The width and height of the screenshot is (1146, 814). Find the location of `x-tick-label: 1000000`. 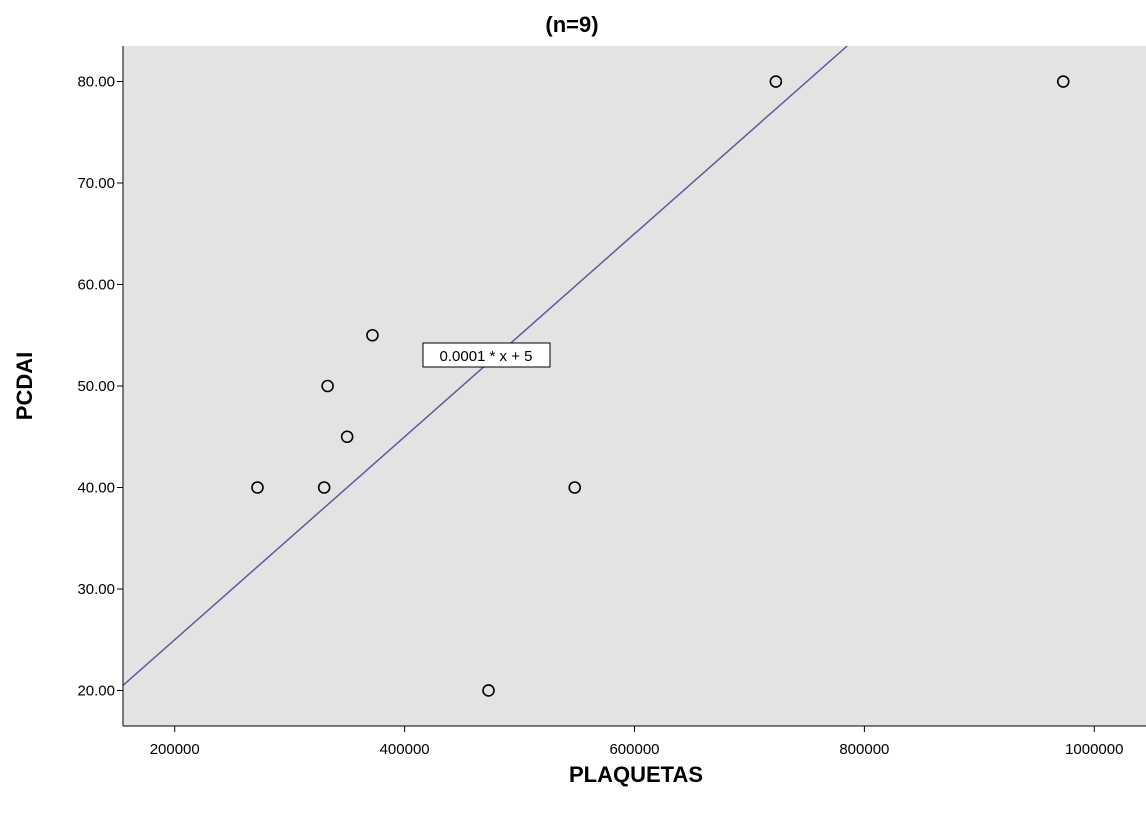

x-tick-label: 1000000 is located at coordinates (1094, 749).